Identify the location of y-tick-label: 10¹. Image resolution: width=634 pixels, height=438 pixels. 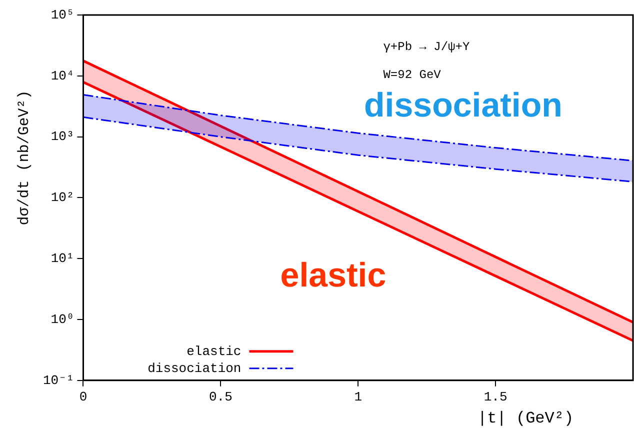
(62, 258).